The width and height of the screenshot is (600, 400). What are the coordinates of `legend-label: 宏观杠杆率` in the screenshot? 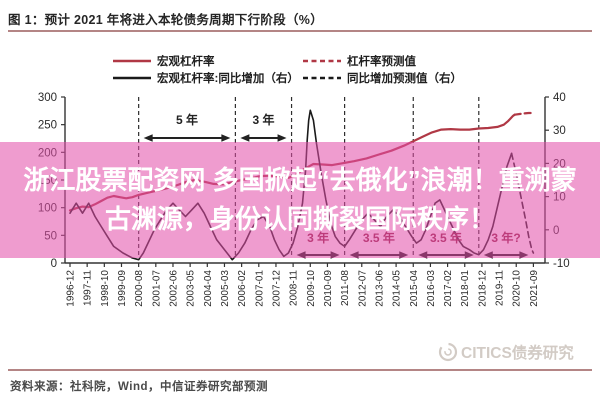 It's located at (186, 61).